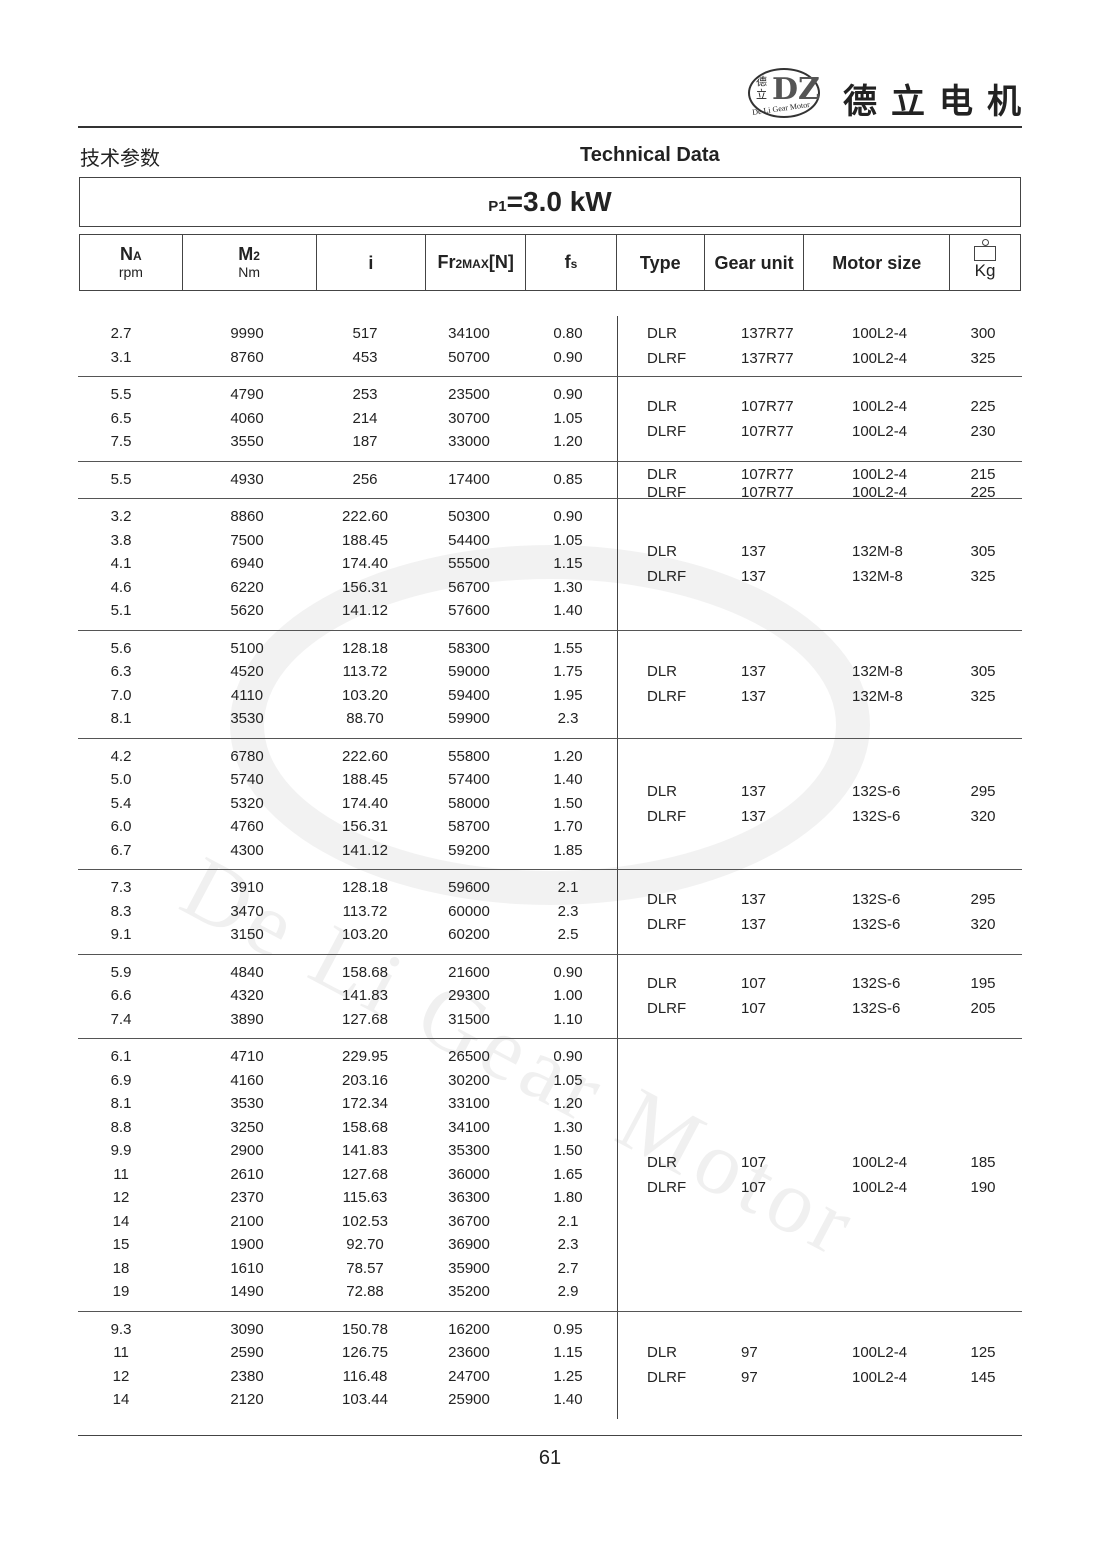 The image size is (1100, 1555). What do you see at coordinates (365, 587) in the screenshot?
I see `cell: 156.31` at bounding box center [365, 587].